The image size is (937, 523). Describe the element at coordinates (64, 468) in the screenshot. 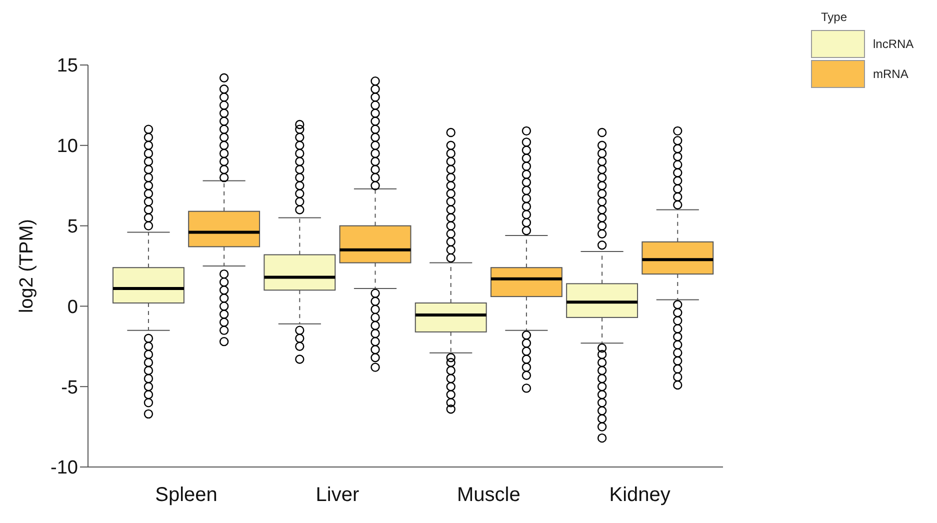

I see `y-tick-label: -10` at that location.